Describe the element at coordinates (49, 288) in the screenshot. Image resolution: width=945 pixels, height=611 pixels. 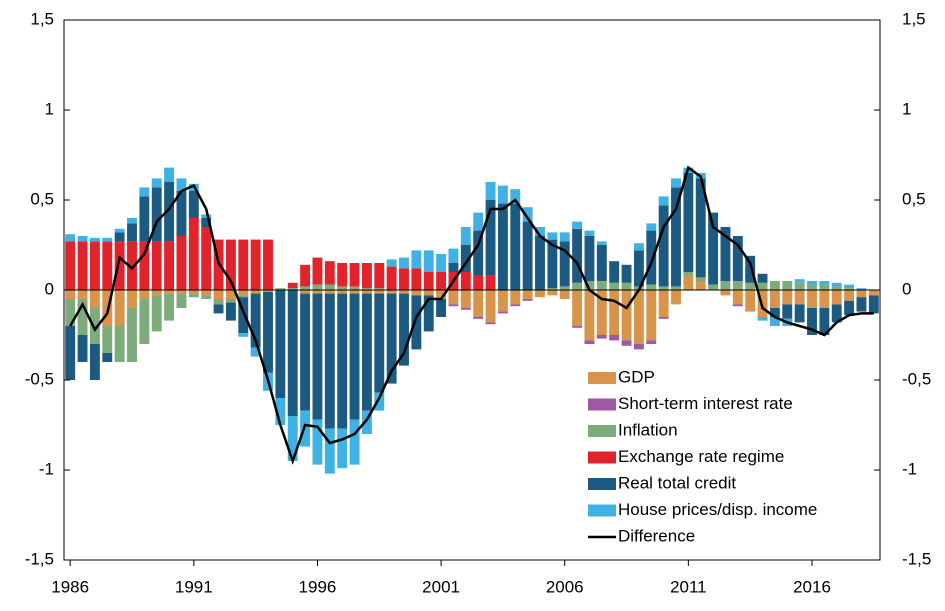
I see `y-tick-label: 0` at that location.